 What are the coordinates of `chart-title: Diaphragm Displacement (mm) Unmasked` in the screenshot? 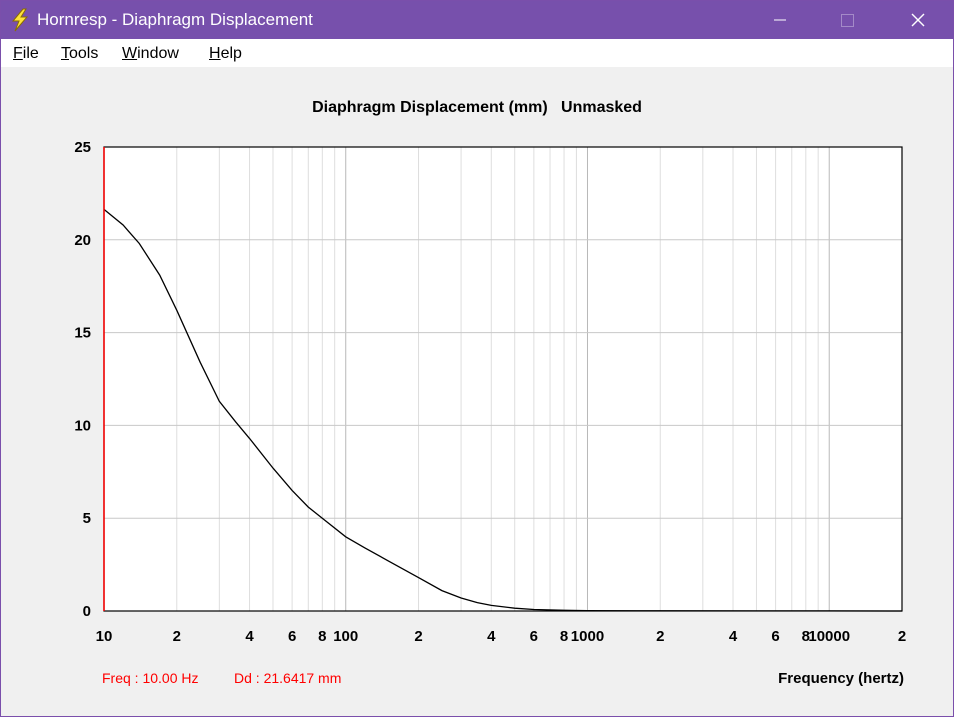 It's located at (477, 107).